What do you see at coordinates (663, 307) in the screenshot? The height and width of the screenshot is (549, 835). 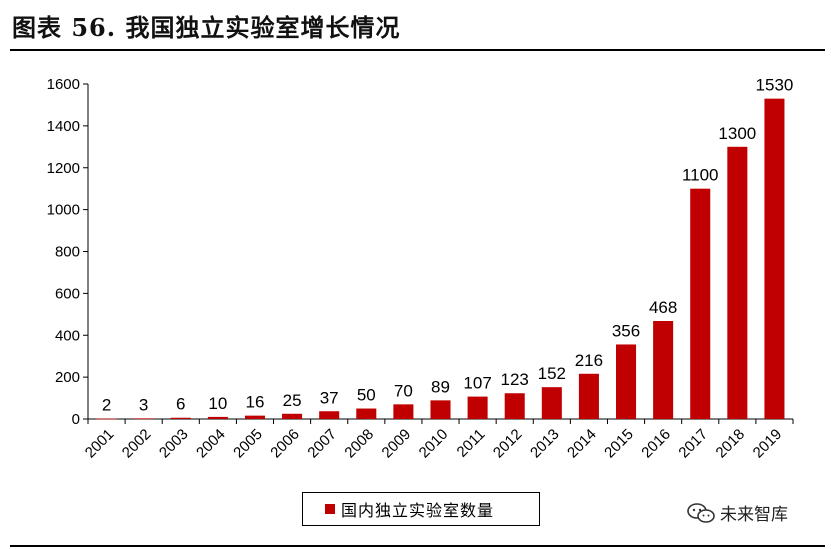 I see `data-label: 468` at bounding box center [663, 307].